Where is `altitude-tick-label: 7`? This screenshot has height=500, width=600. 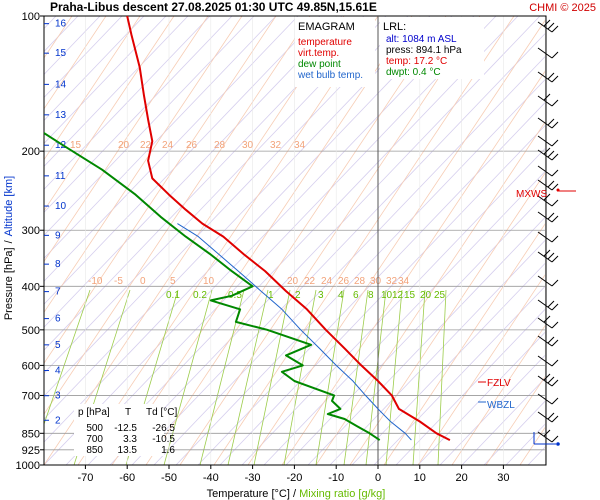
altitude-tick-label: 7 is located at coordinates (58, 292).